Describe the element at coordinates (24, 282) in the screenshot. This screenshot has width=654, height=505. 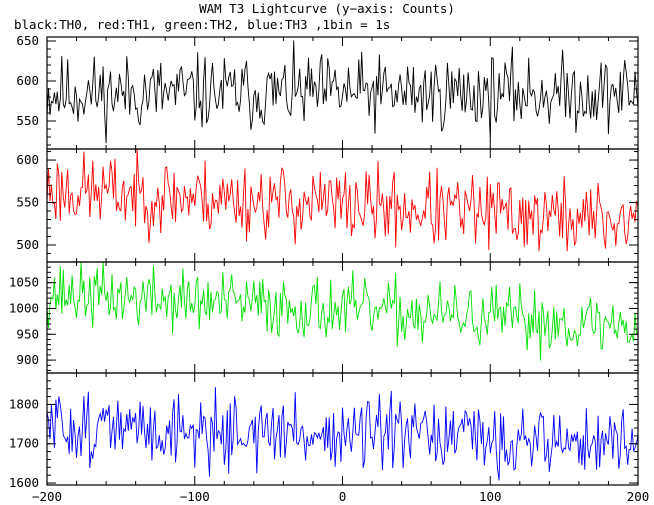
I see `y-tick-label-th2: 1050` at that location.